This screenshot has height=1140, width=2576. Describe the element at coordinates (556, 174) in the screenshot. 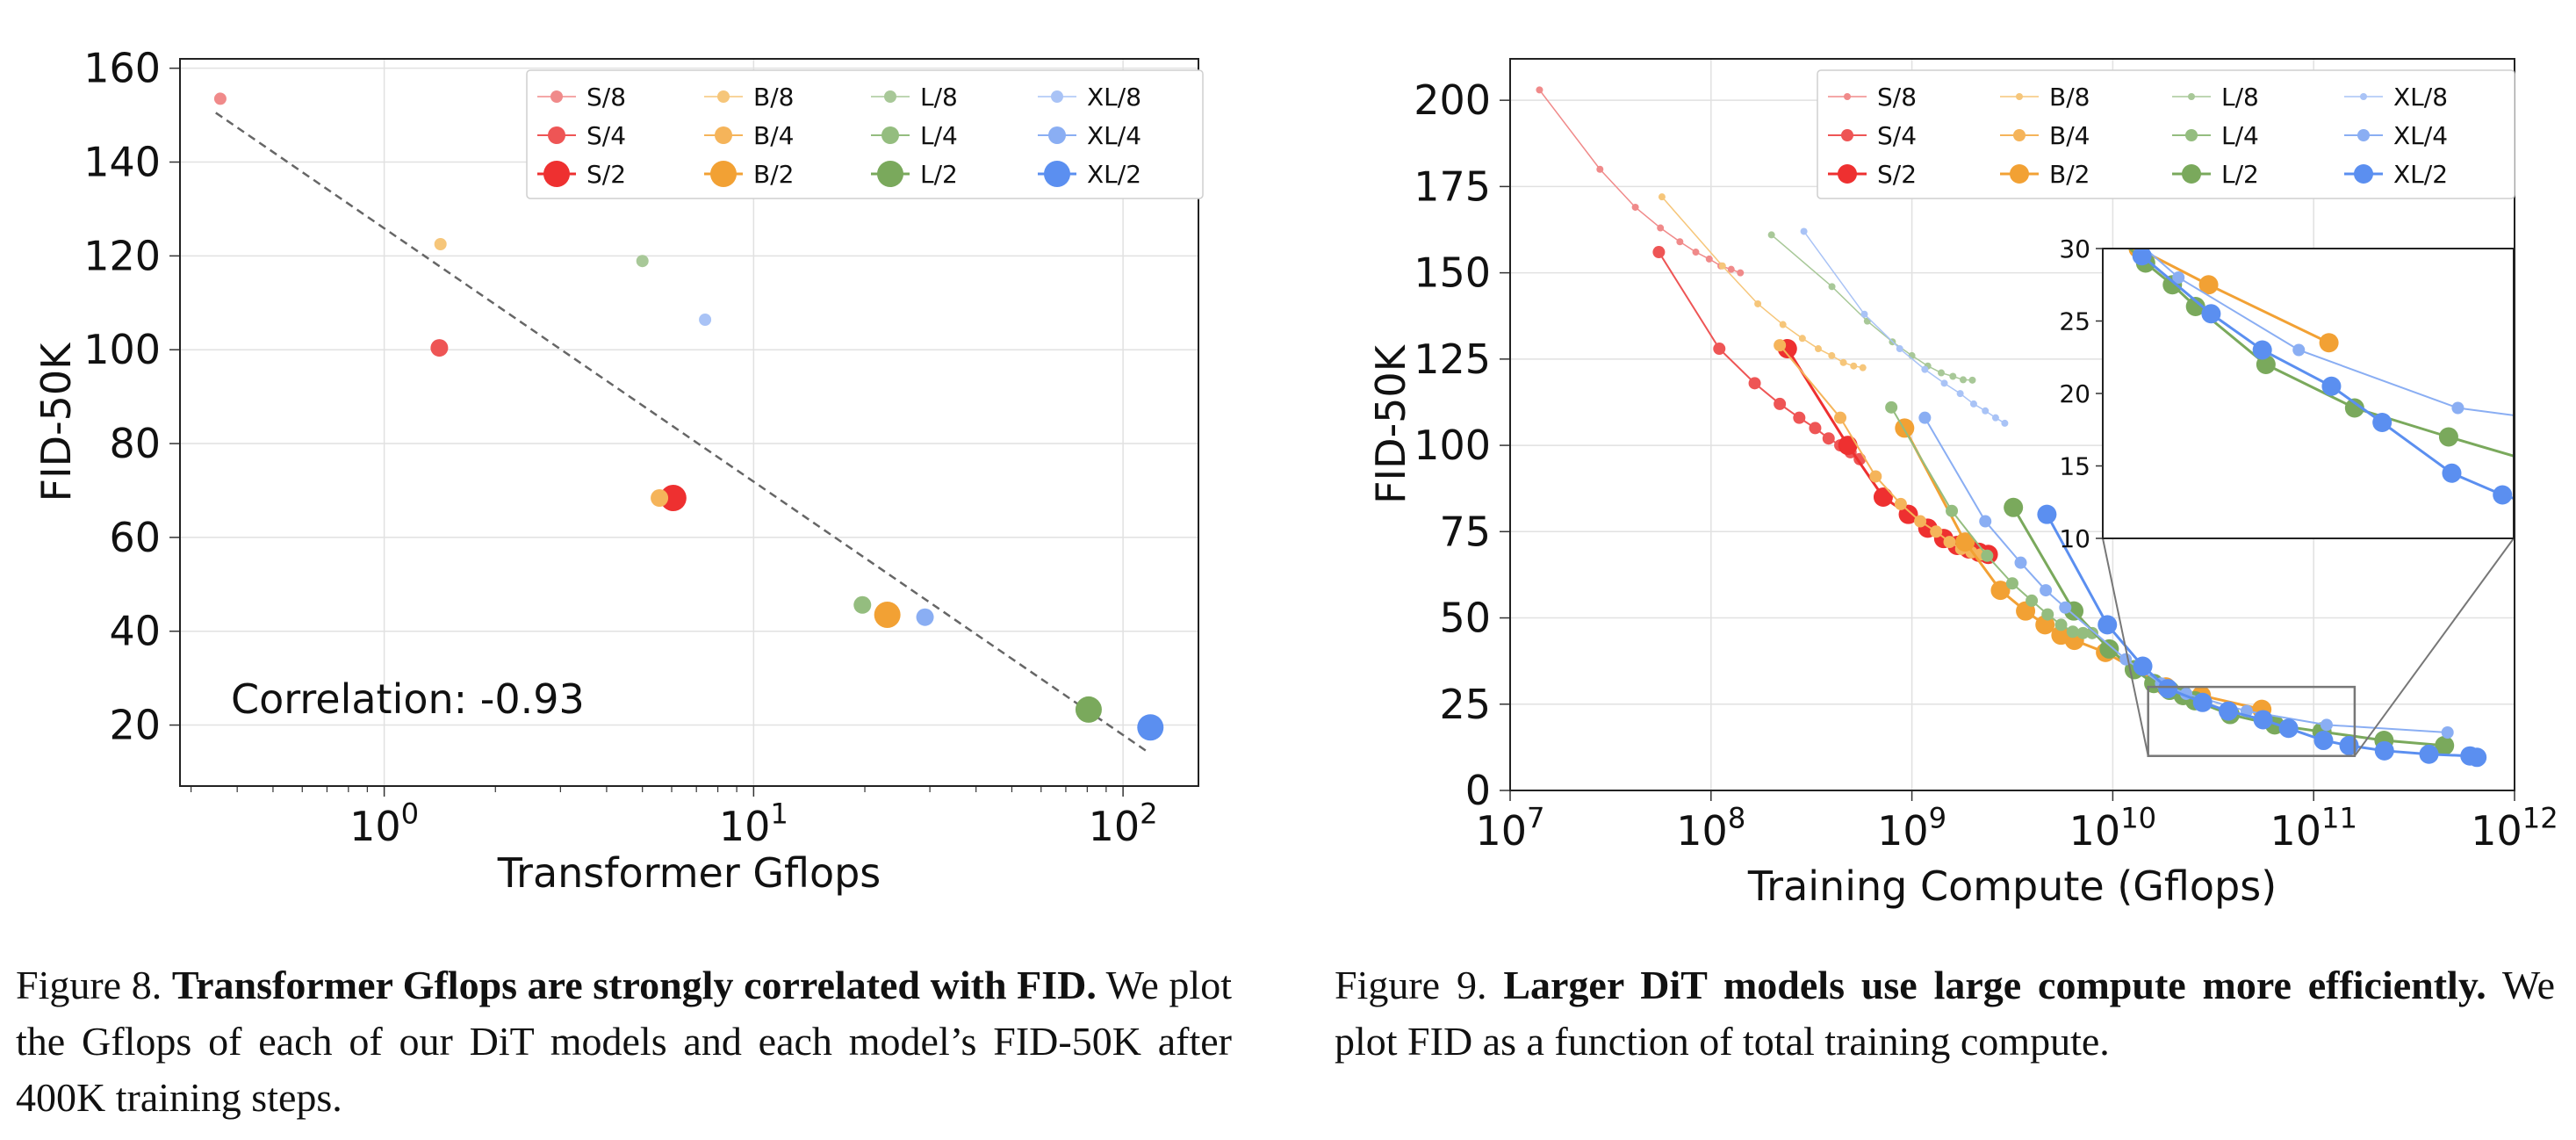

I see `legend-marker-S/2` at that location.